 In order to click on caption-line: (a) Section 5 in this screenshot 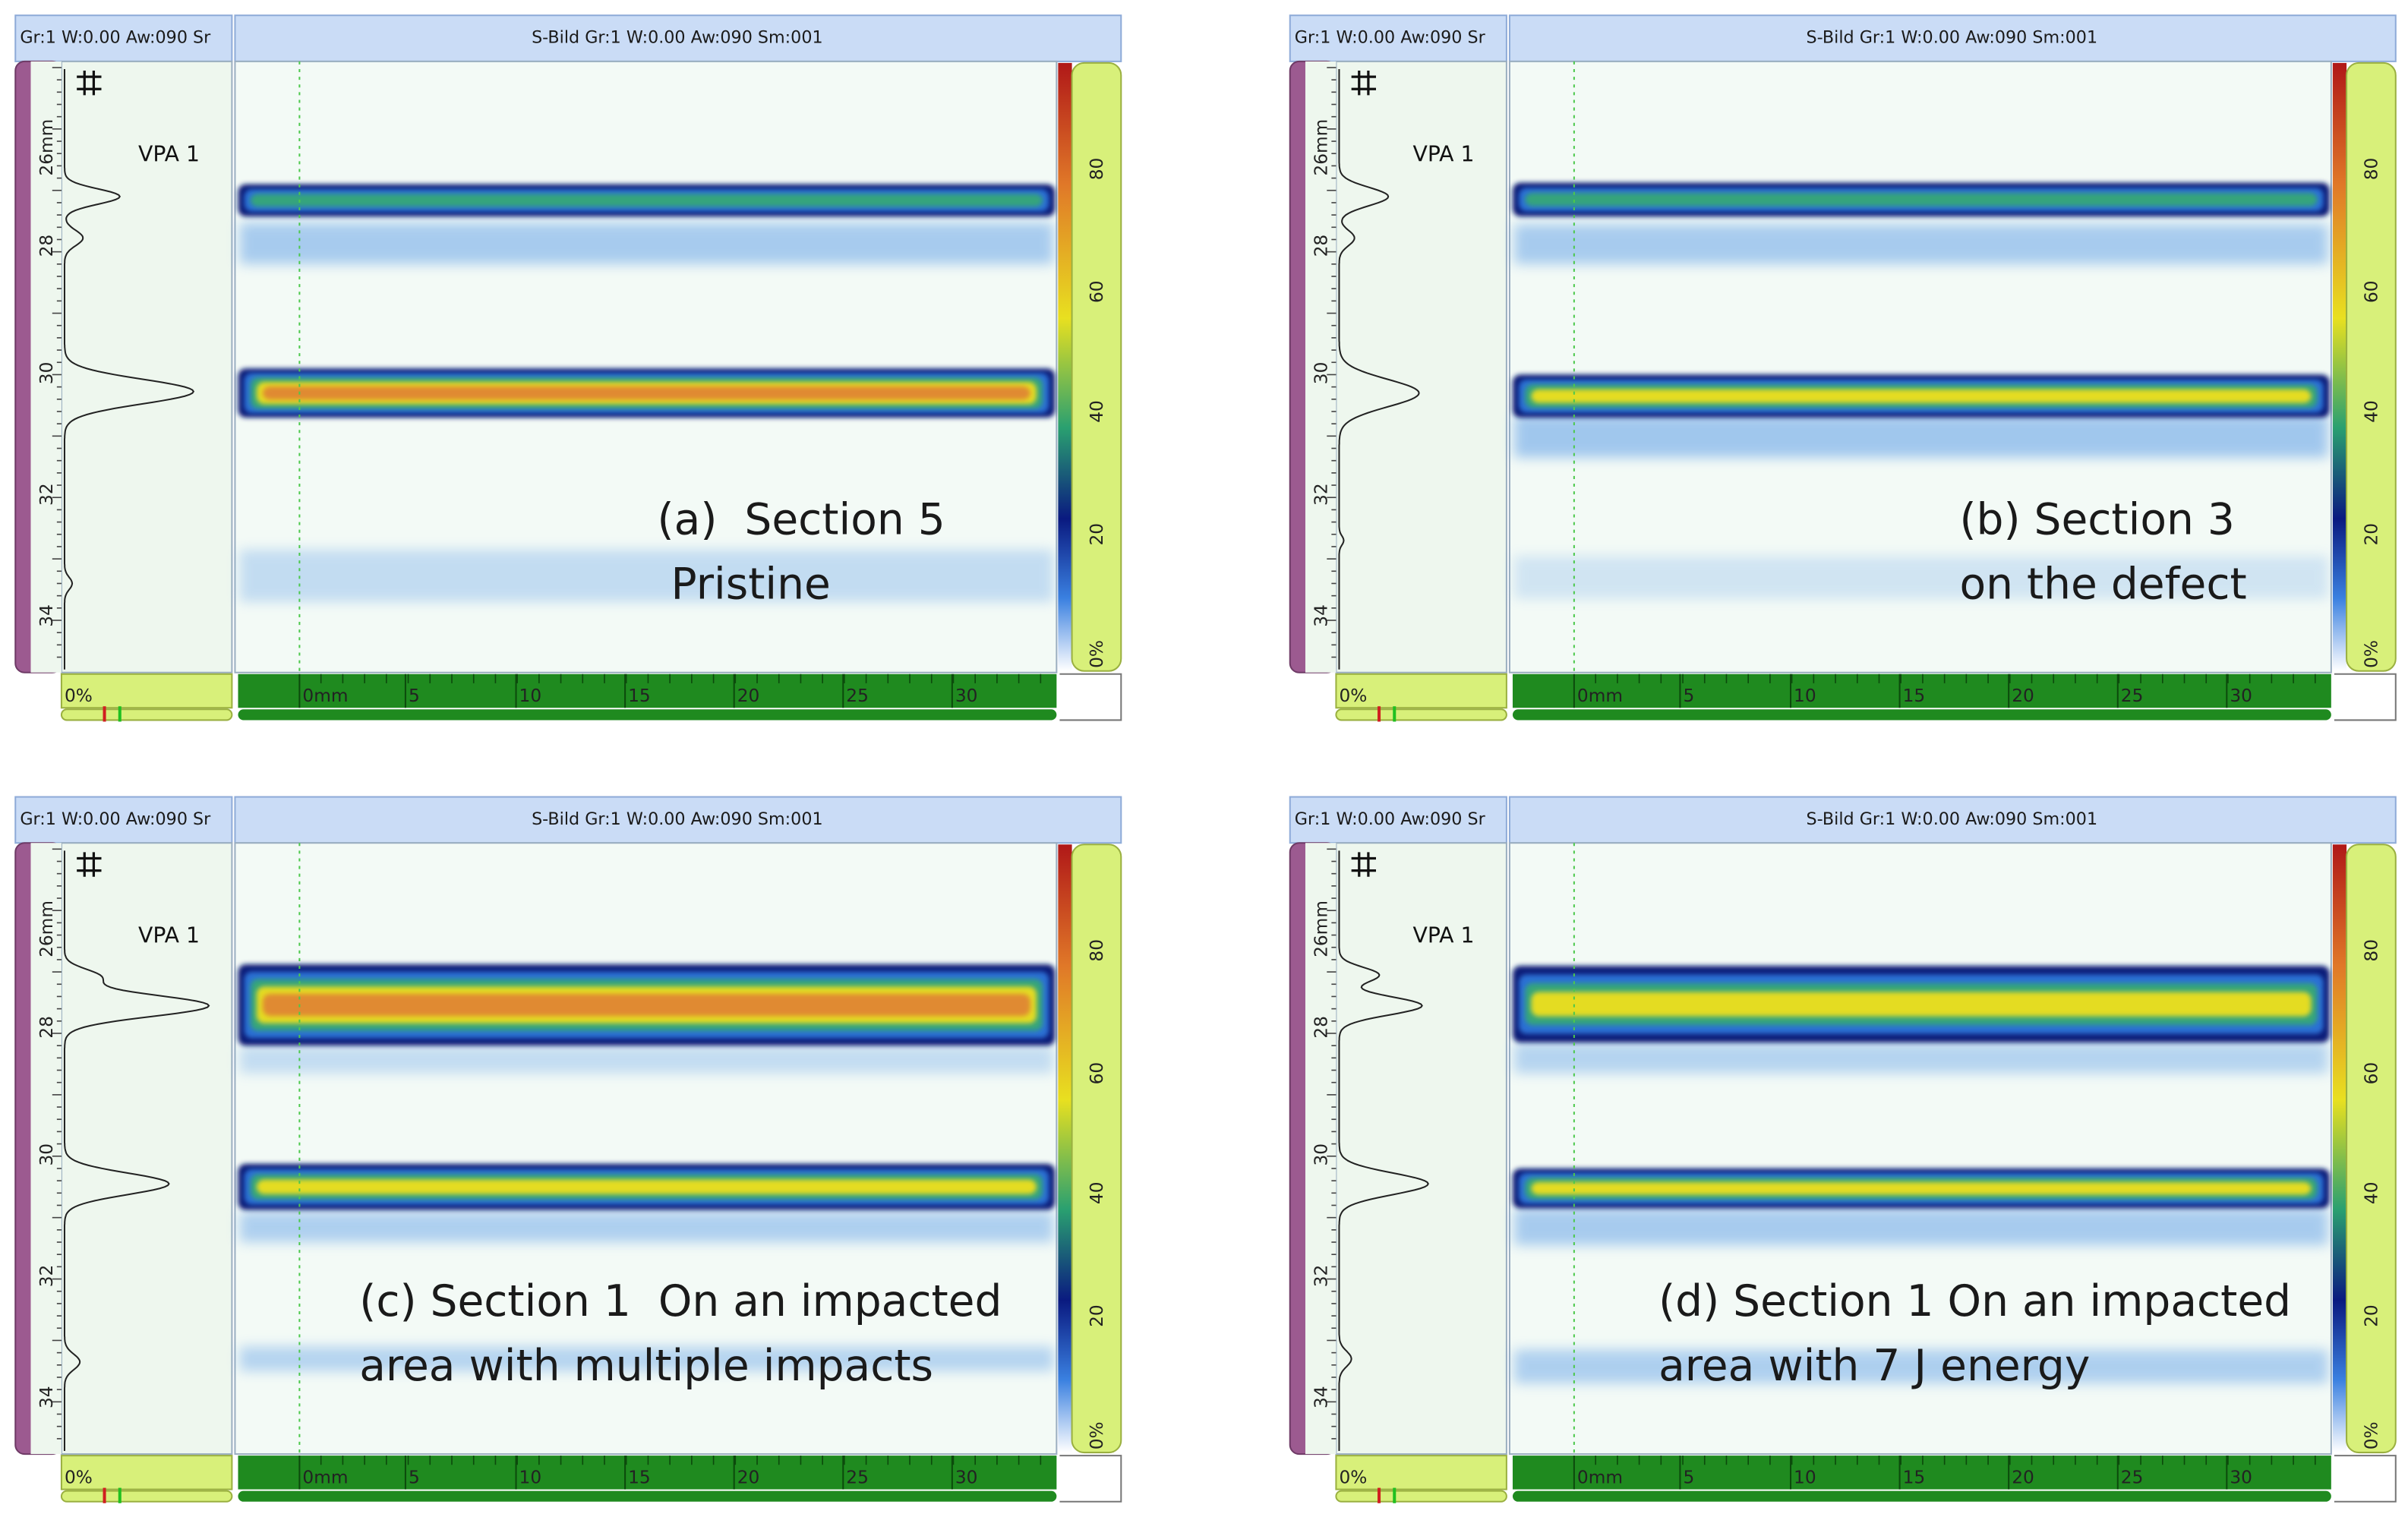, I will do `click(801, 520)`.